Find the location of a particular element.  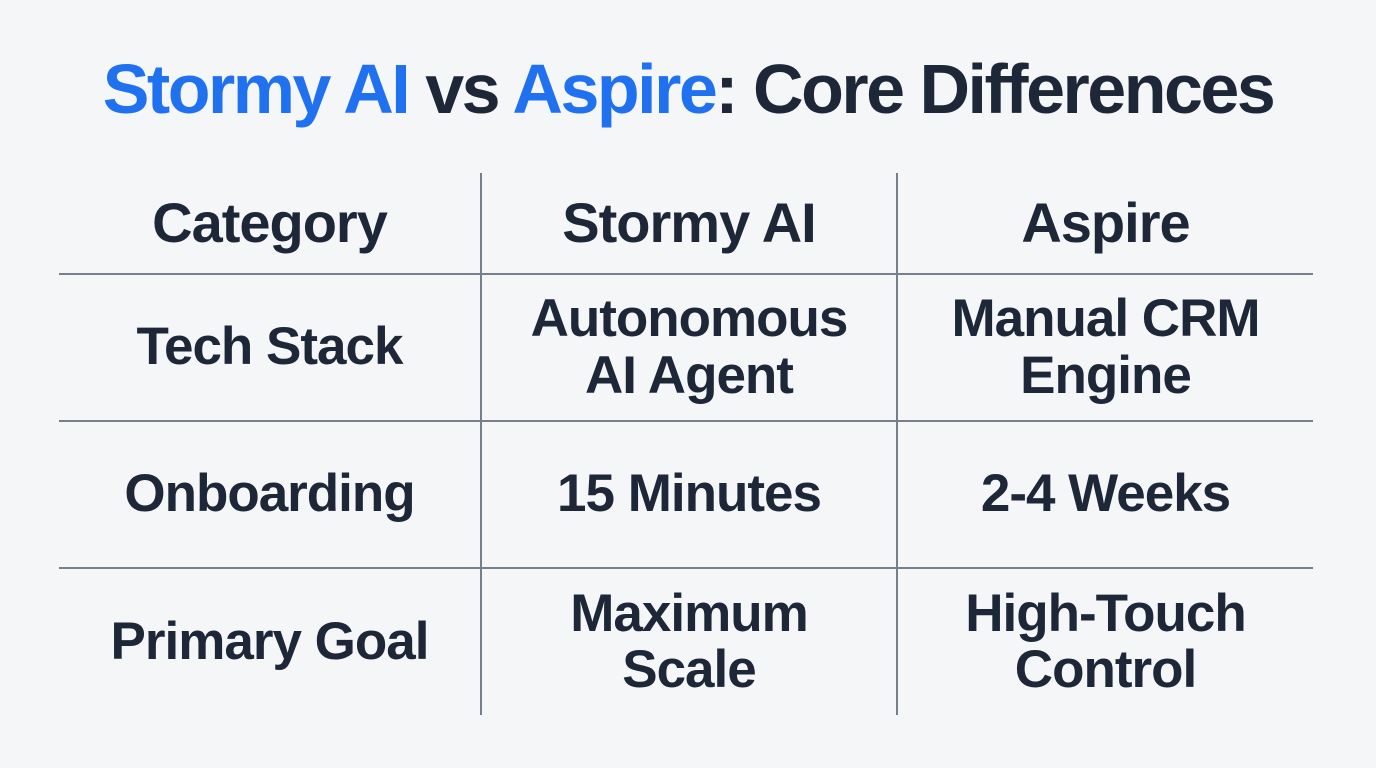

column-header-stormy-ai: Stormy AI is located at coordinates (688, 224).